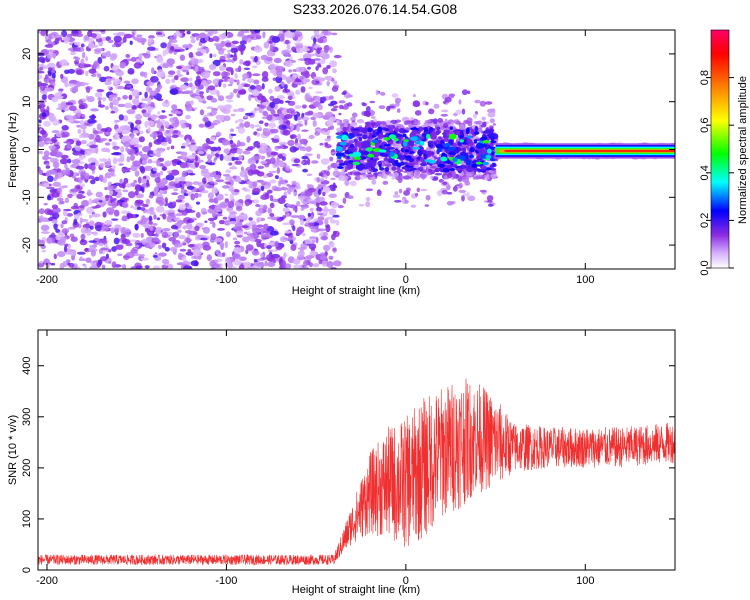 Image resolution: width=750 pixels, height=600 pixels. What do you see at coordinates (226, 280) in the screenshot?
I see `x-tick-label: -100` at bounding box center [226, 280].